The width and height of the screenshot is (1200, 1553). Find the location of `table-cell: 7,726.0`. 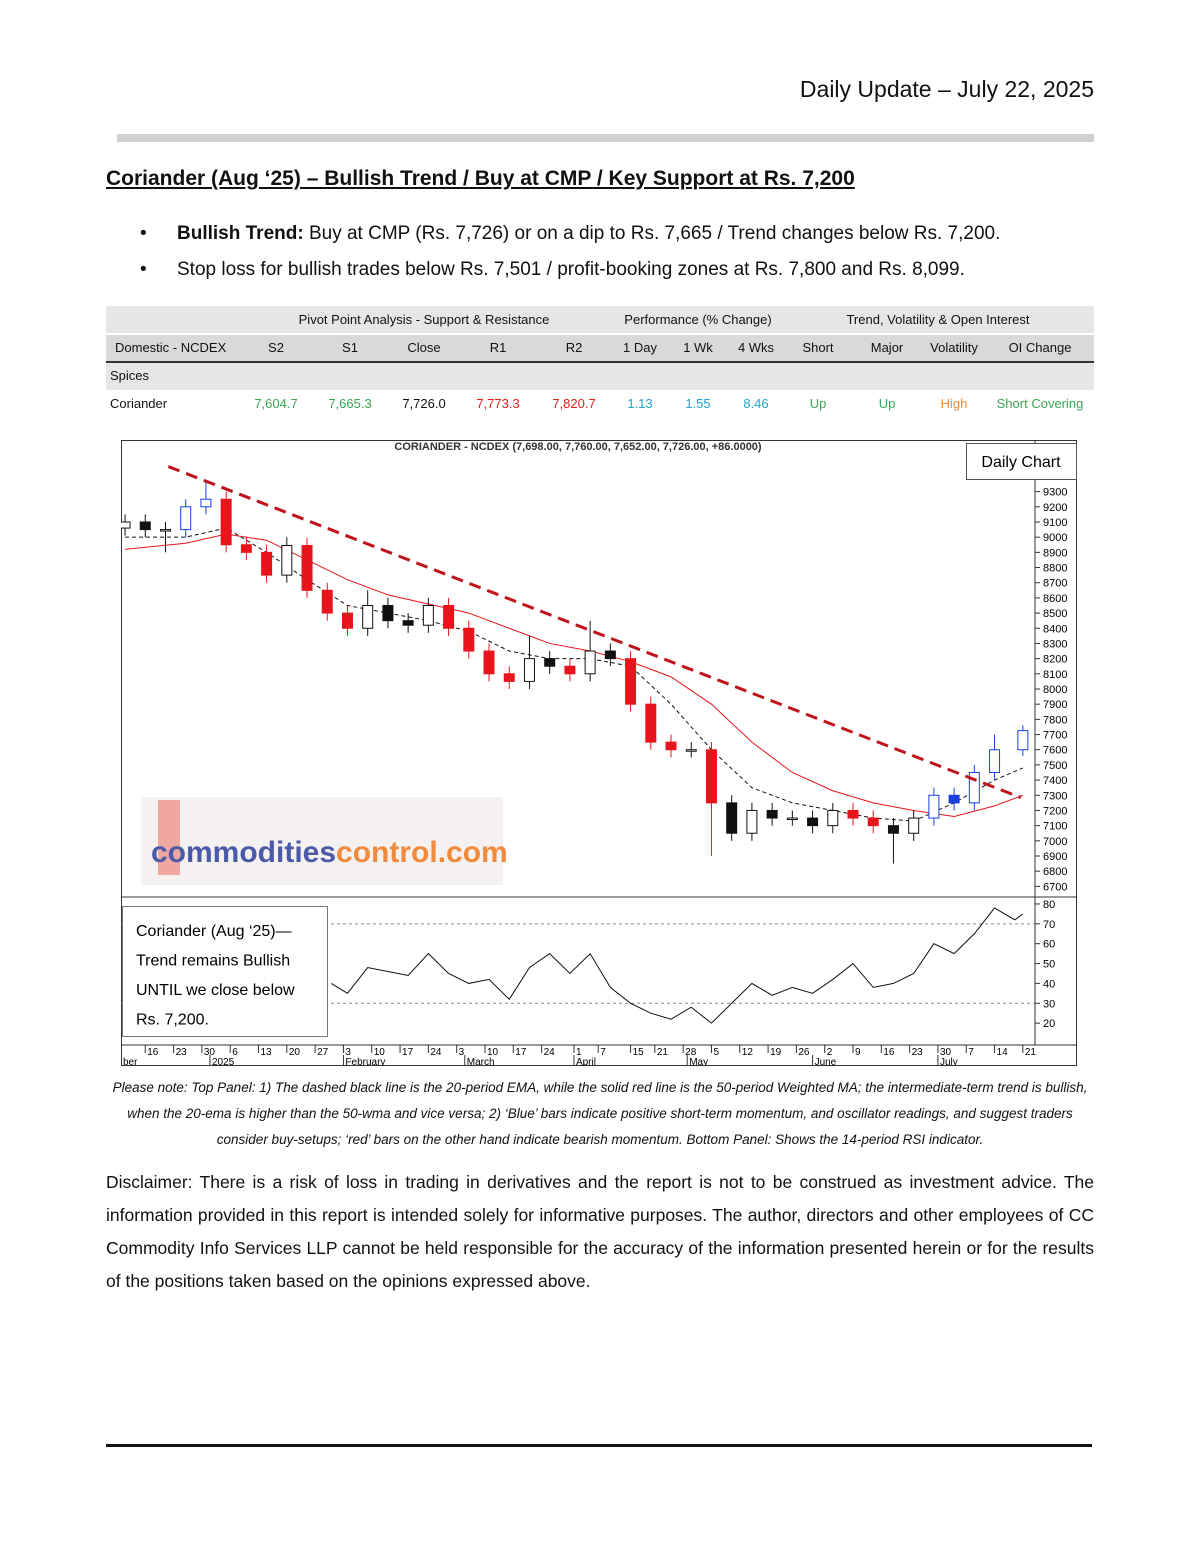

table-cell: 7,726.0 is located at coordinates (424, 403).